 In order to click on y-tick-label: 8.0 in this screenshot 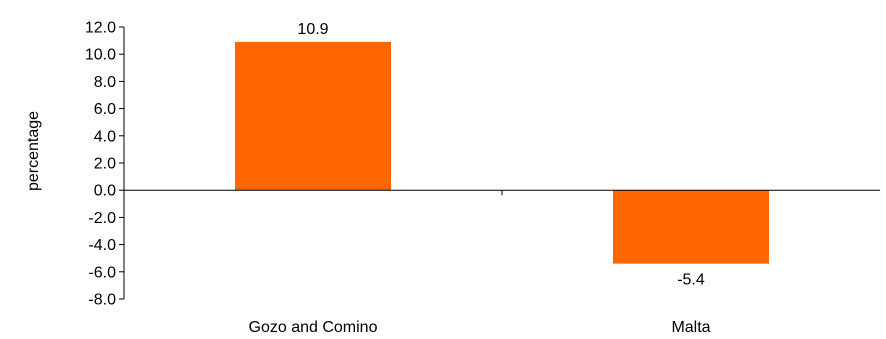, I will do `click(105, 82)`.